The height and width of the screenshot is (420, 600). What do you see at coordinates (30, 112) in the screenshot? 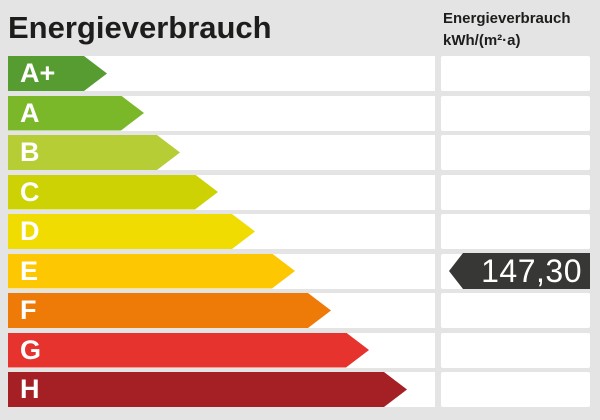
I see `rating-label: A` at bounding box center [30, 112].